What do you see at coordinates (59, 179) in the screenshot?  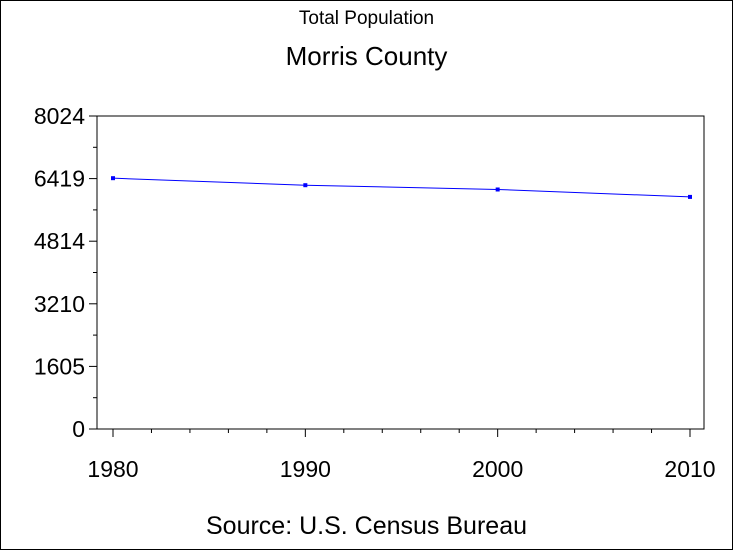 I see `y-tick-label: 6419` at bounding box center [59, 179].